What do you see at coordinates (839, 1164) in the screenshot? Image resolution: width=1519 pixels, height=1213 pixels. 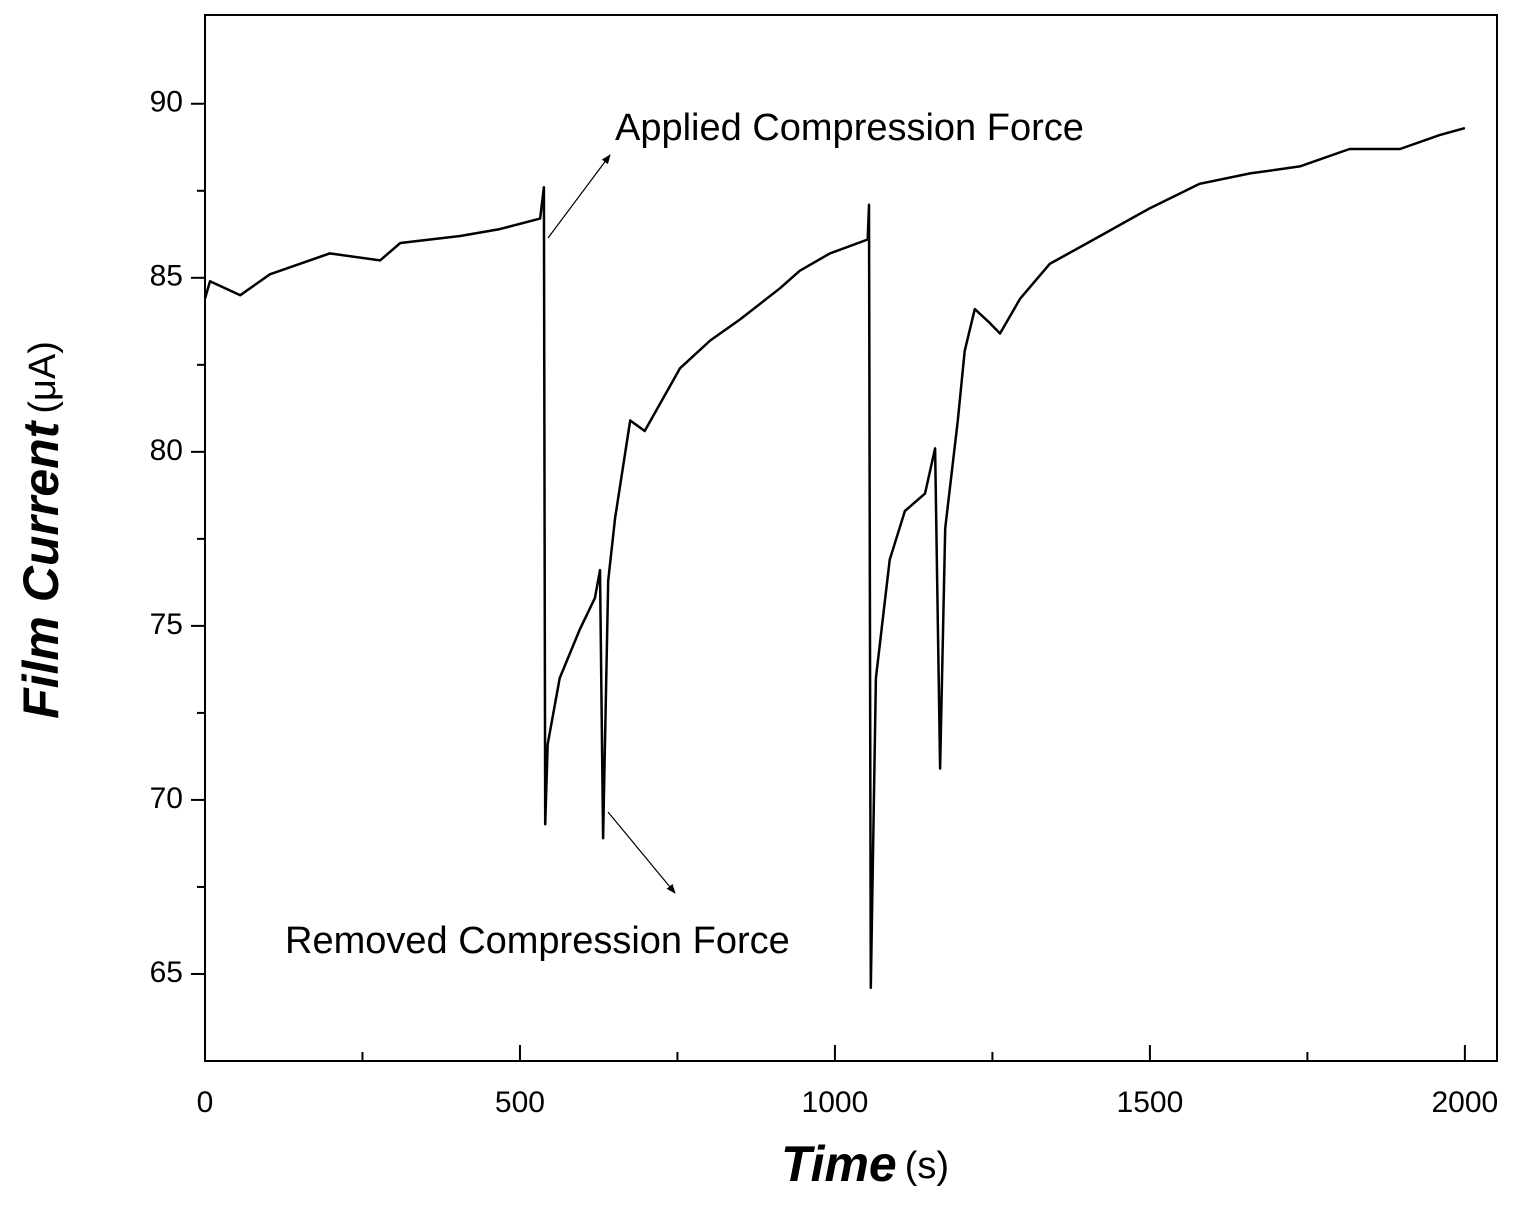 I see `x-axis-title: Time` at bounding box center [839, 1164].